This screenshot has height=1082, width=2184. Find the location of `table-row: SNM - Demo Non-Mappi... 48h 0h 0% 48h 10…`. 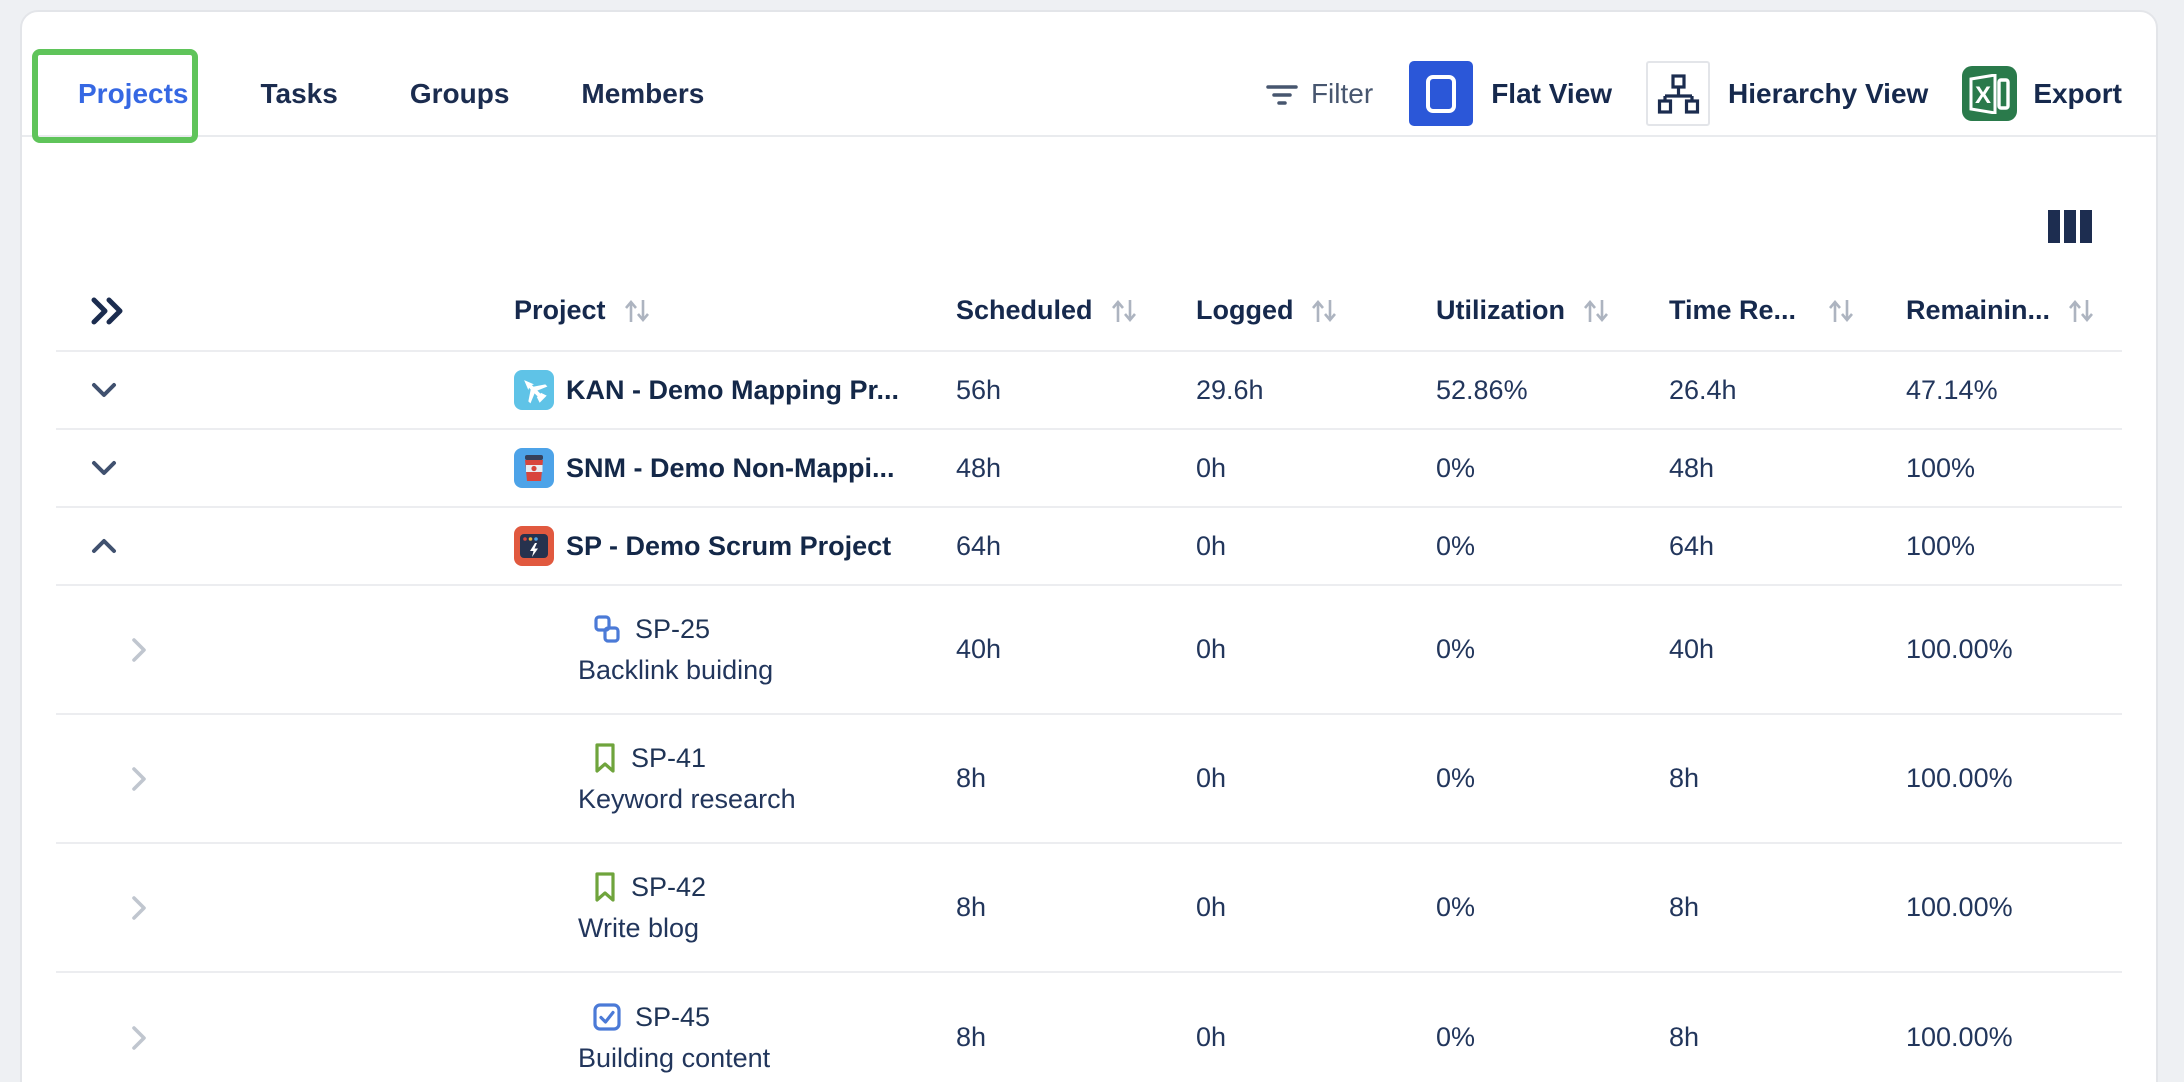

table-row: SNM - Demo Non-Mappi... 48h 0h 0% 48h 10… is located at coordinates (1089, 469).